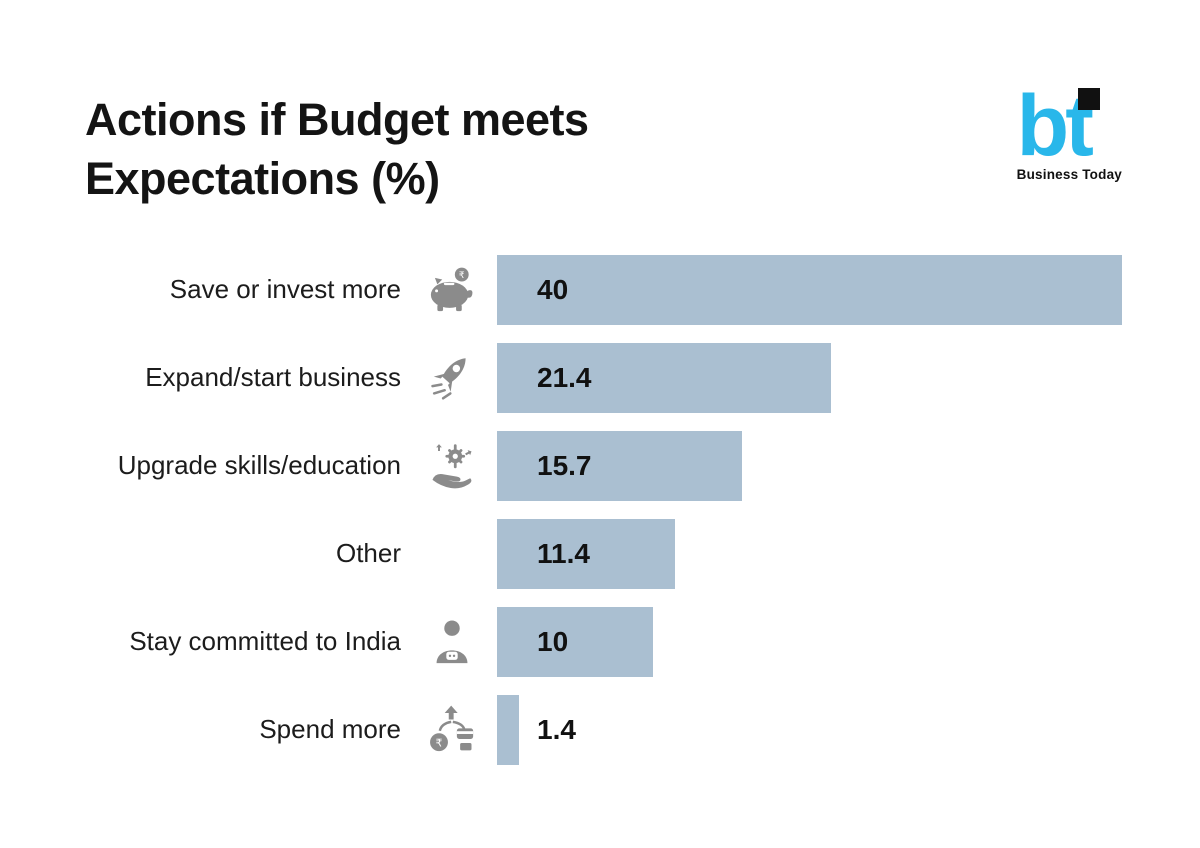 Image resolution: width=1200 pixels, height=848 pixels. Describe the element at coordinates (273, 377) in the screenshot. I see `category-label: Expand/start business` at that location.